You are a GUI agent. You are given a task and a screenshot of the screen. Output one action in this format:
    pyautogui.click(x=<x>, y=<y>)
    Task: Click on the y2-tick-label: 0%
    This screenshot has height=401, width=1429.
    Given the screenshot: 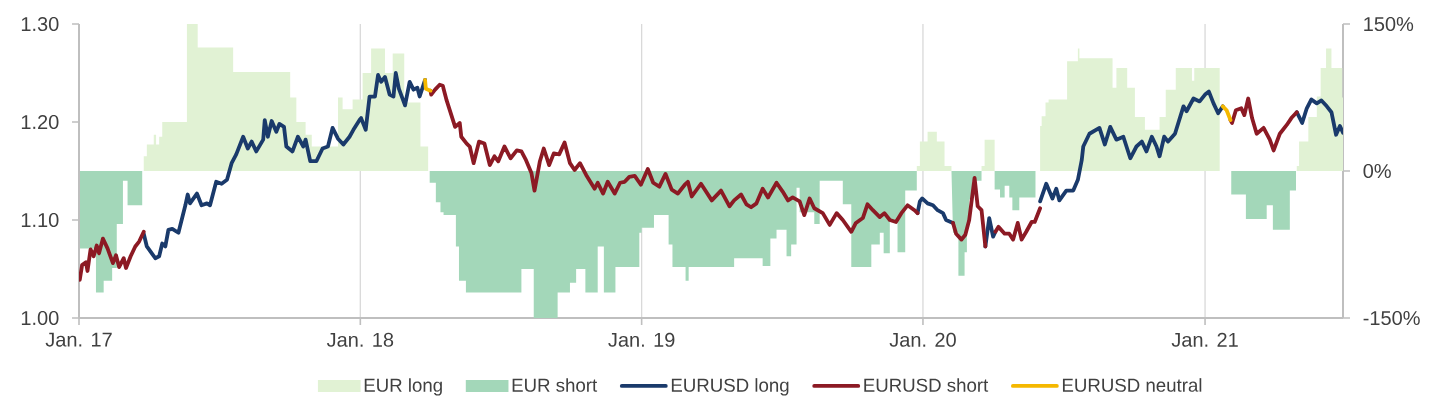 What is the action you would take?
    pyautogui.click(x=1377, y=171)
    